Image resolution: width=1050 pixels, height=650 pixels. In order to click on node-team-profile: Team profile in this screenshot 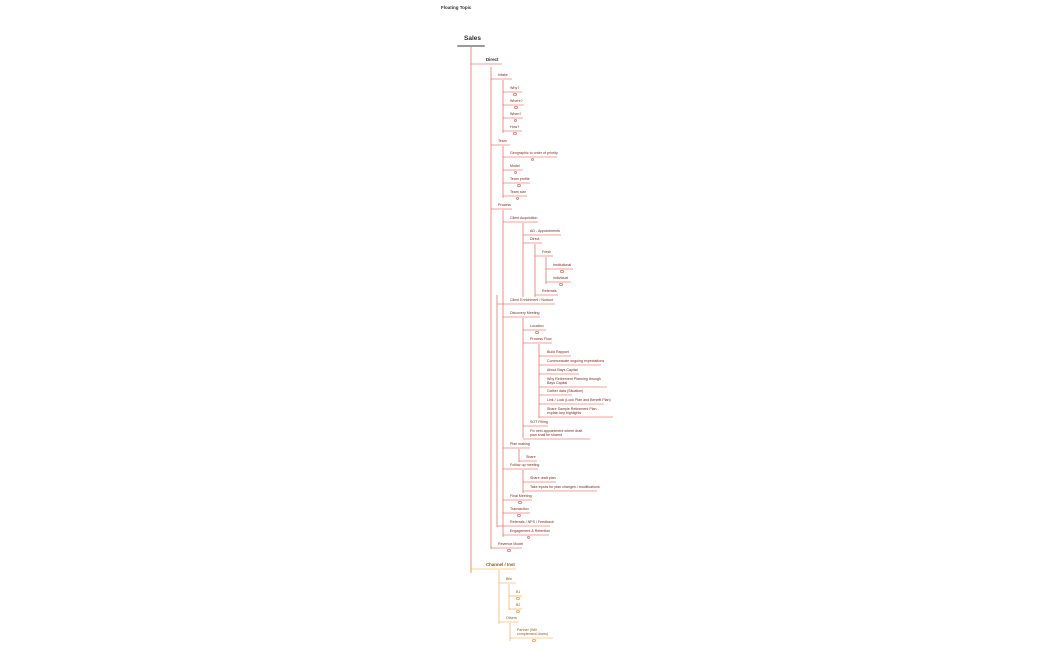, I will do `click(520, 179)`.